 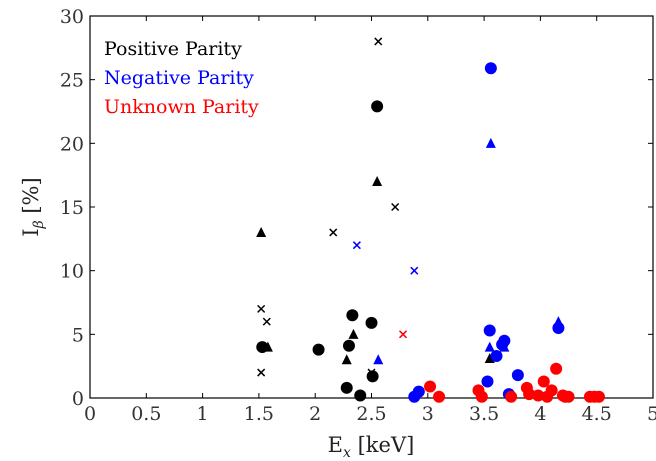 What do you see at coordinates (72, 17) in the screenshot?
I see `y-tick-label: 30` at bounding box center [72, 17].